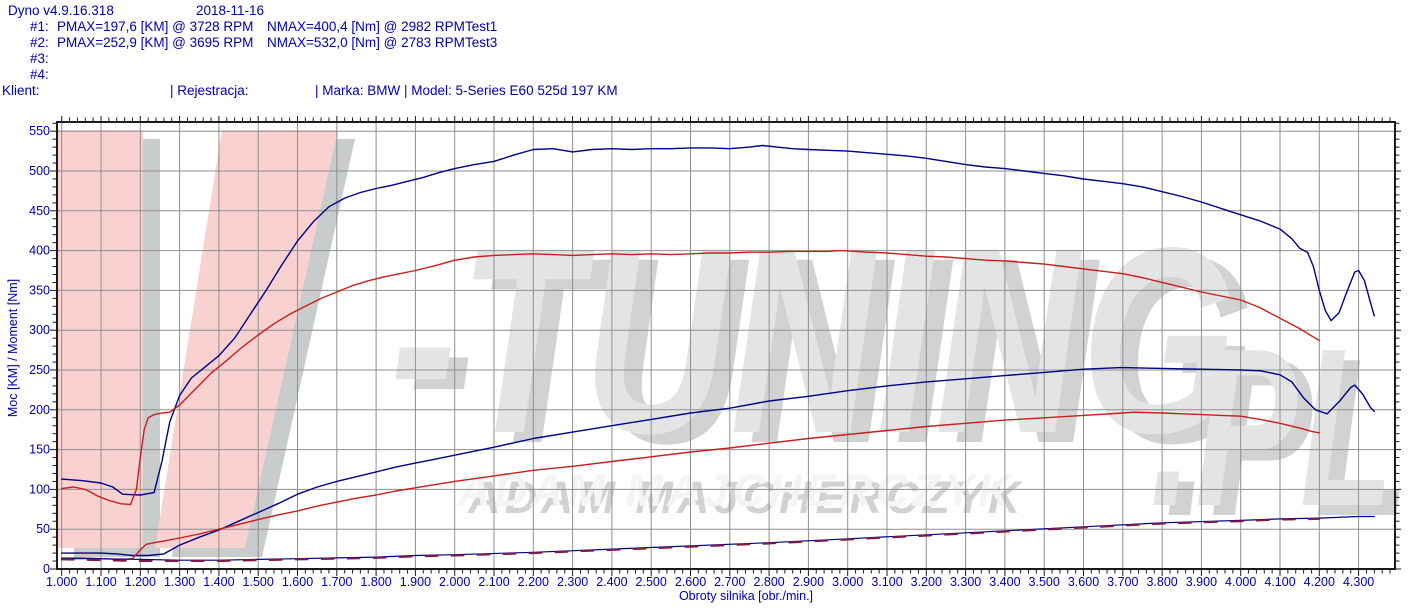 This screenshot has width=1424, height=612. I want to click on x-axis-title: Obroty silnika [obr./min.], so click(746, 596).